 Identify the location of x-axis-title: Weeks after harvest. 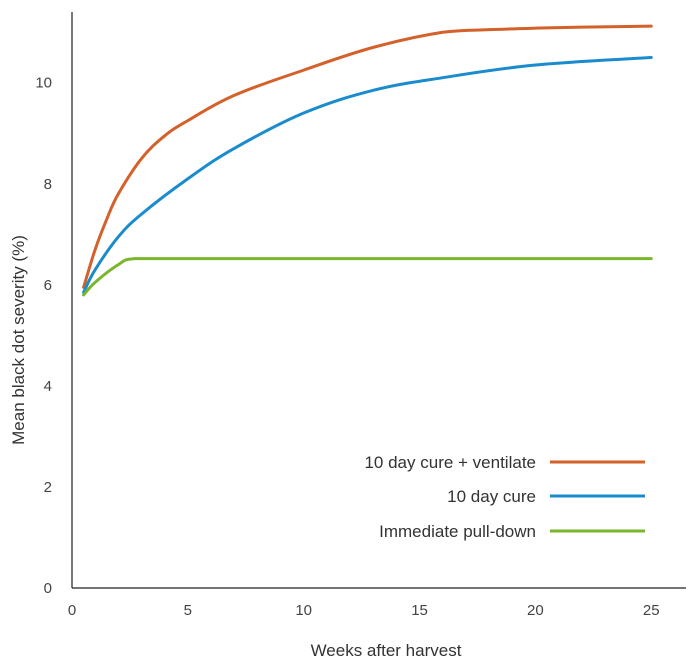
(386, 650).